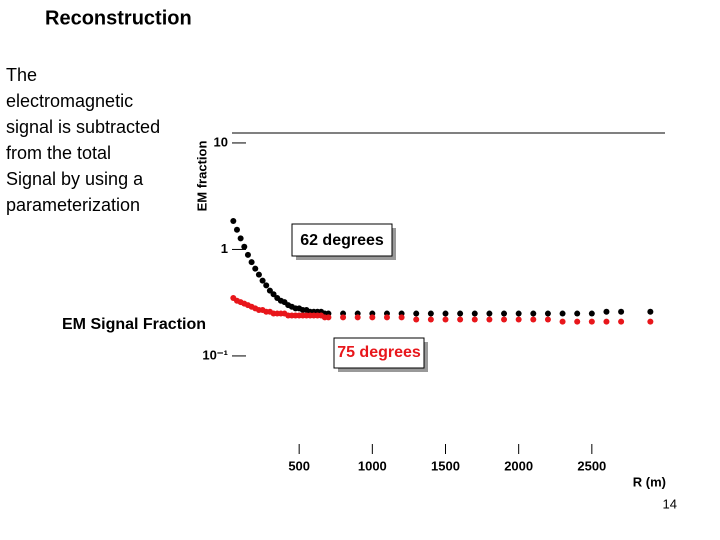  What do you see at coordinates (518, 465) in the screenshot?
I see `x-tick-label: 2000` at bounding box center [518, 465].